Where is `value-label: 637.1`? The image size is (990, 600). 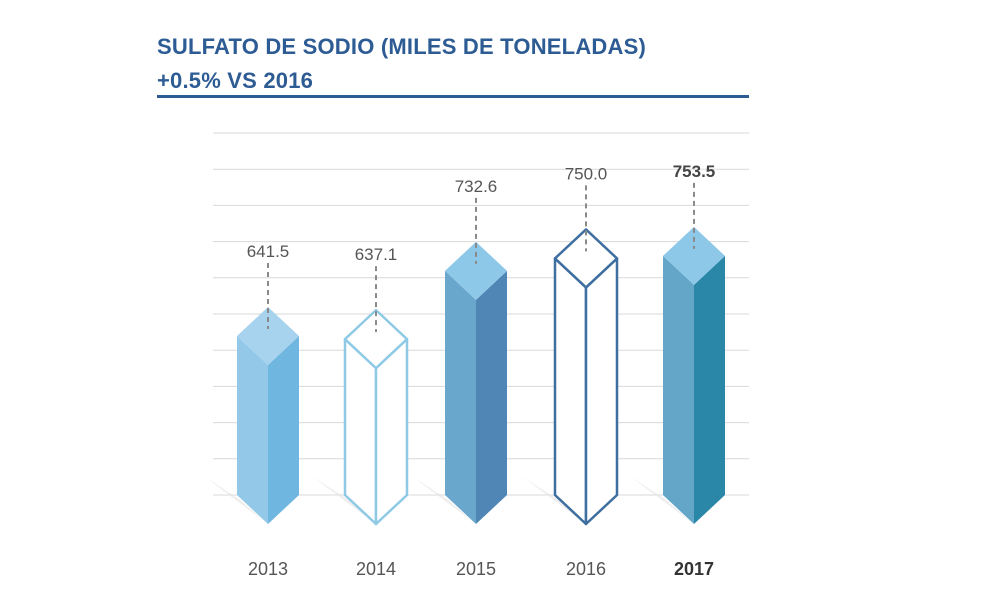
value-label: 637.1 is located at coordinates (376, 254).